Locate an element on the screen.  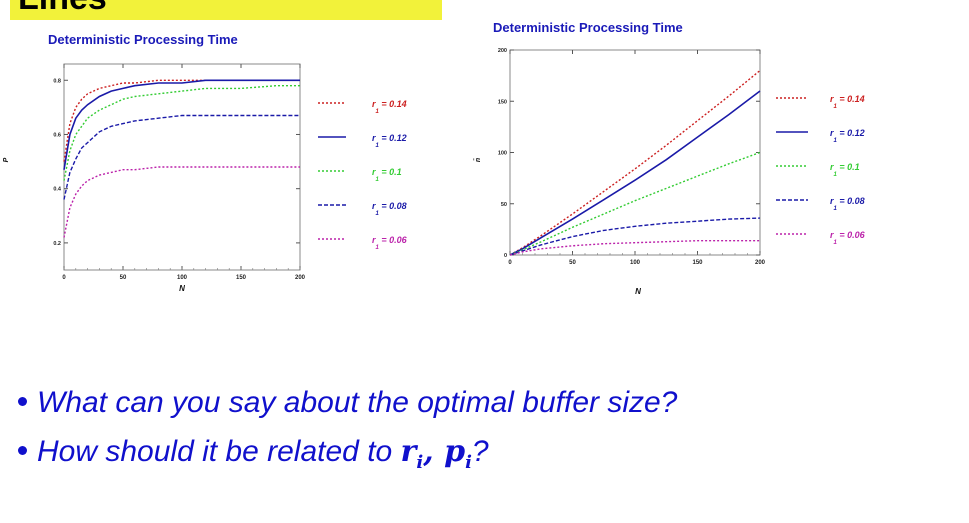
y-tick-label: 0 is located at coordinates (505, 256).